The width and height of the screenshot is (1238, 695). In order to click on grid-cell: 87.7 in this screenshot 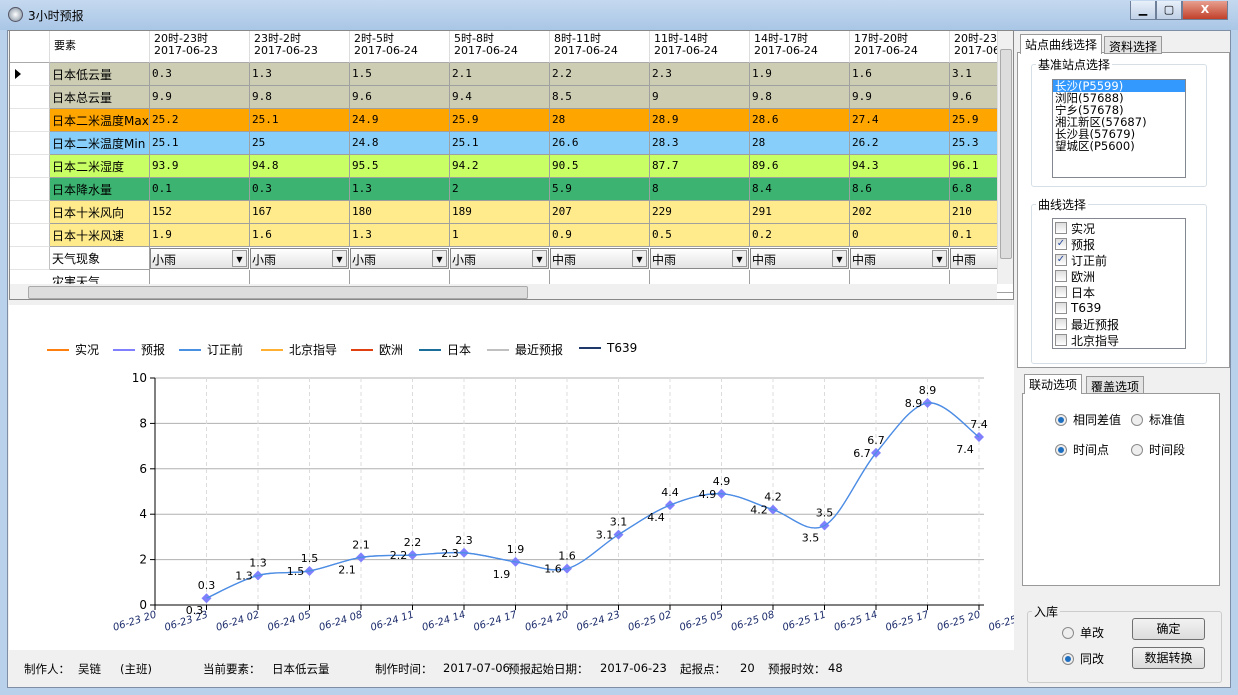, I will do `click(700, 166)`.